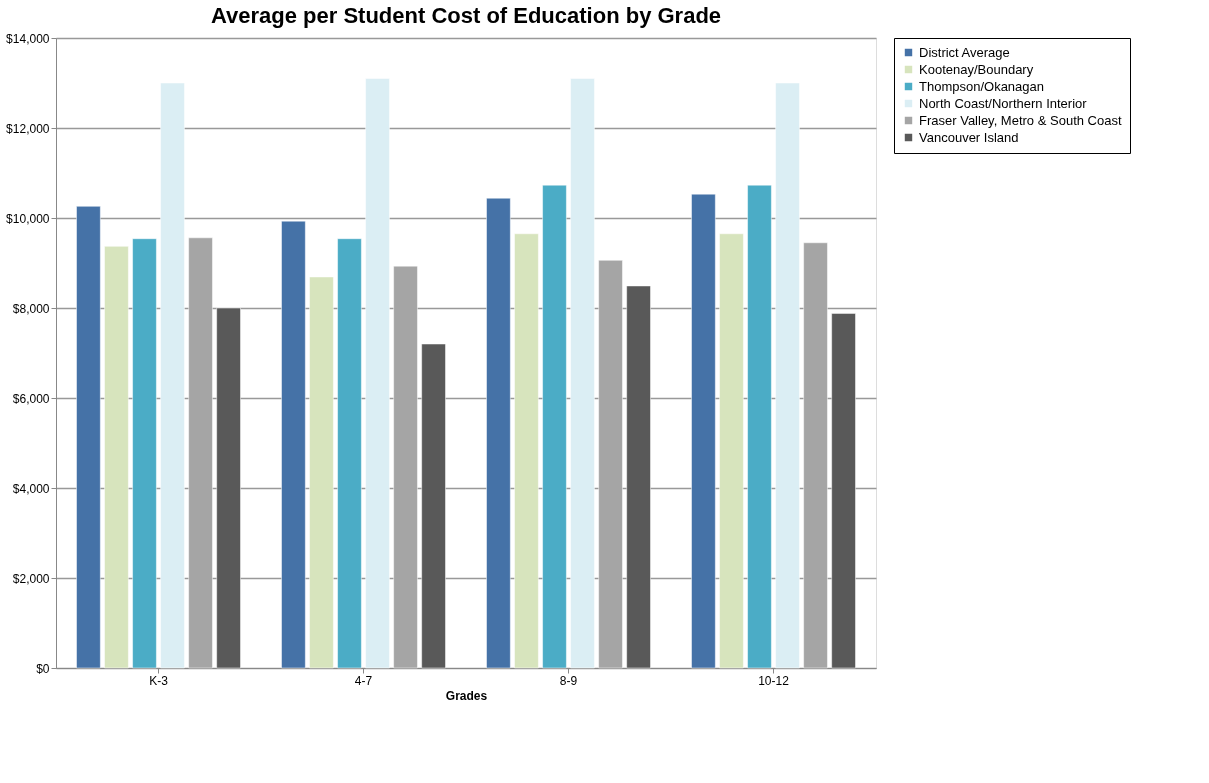  What do you see at coordinates (1020, 120) in the screenshot?
I see `legend-label: Fraser Valley, Metro & South Coast` at bounding box center [1020, 120].